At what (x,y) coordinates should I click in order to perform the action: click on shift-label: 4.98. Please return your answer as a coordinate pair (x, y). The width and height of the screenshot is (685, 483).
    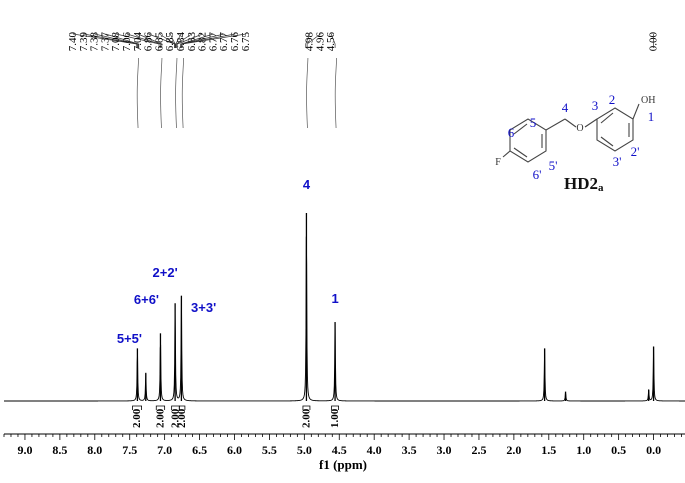
    Looking at the image, I should click on (310, 42).